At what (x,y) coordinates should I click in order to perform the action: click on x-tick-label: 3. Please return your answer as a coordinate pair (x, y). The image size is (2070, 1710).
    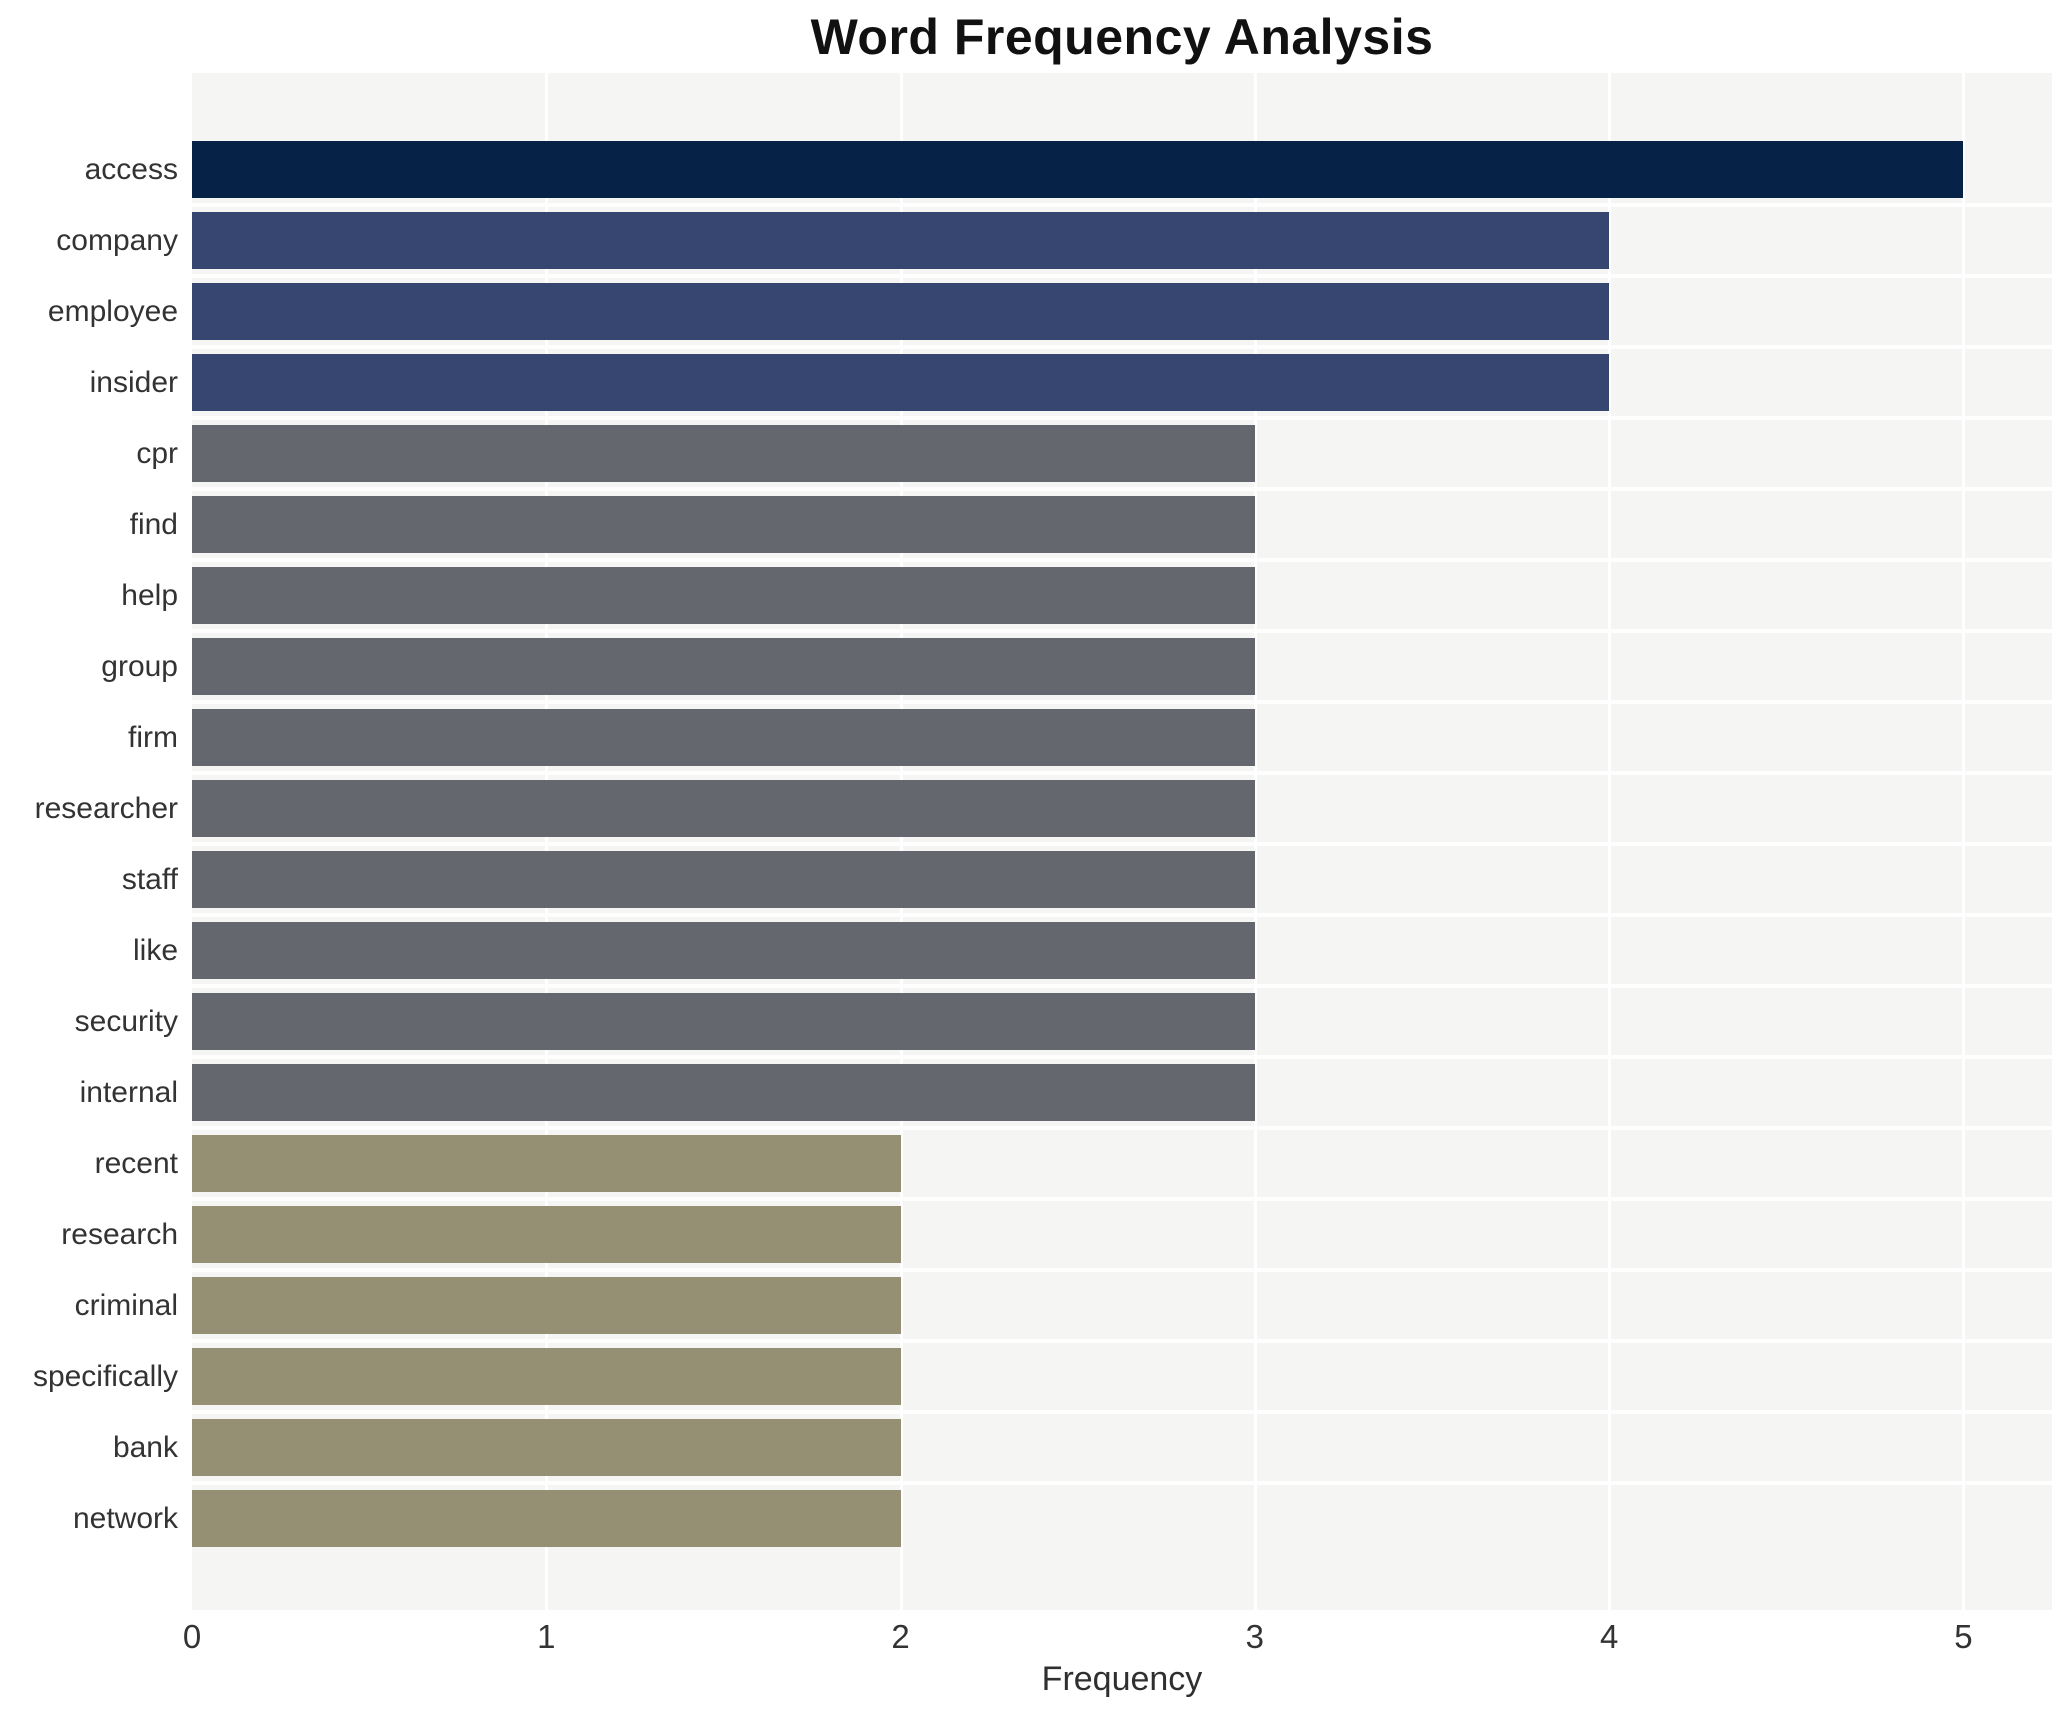
    Looking at the image, I should click on (1255, 1636).